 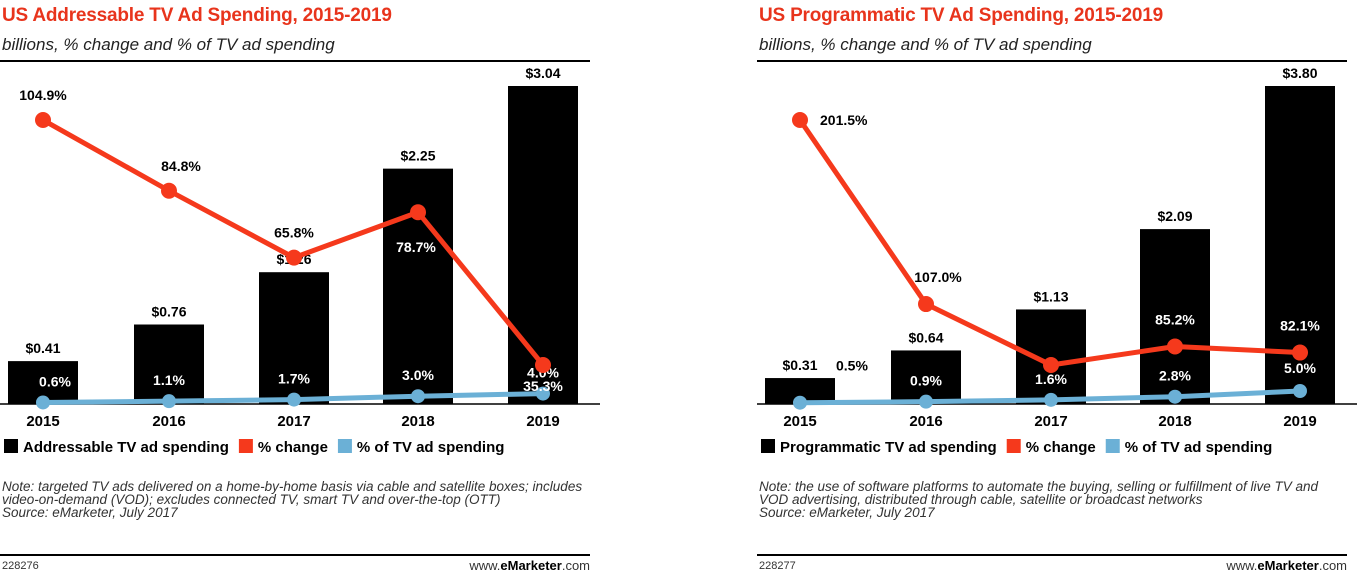 What do you see at coordinates (1299, 73) in the screenshot?
I see `bar-value-label-2019: $3.80` at bounding box center [1299, 73].